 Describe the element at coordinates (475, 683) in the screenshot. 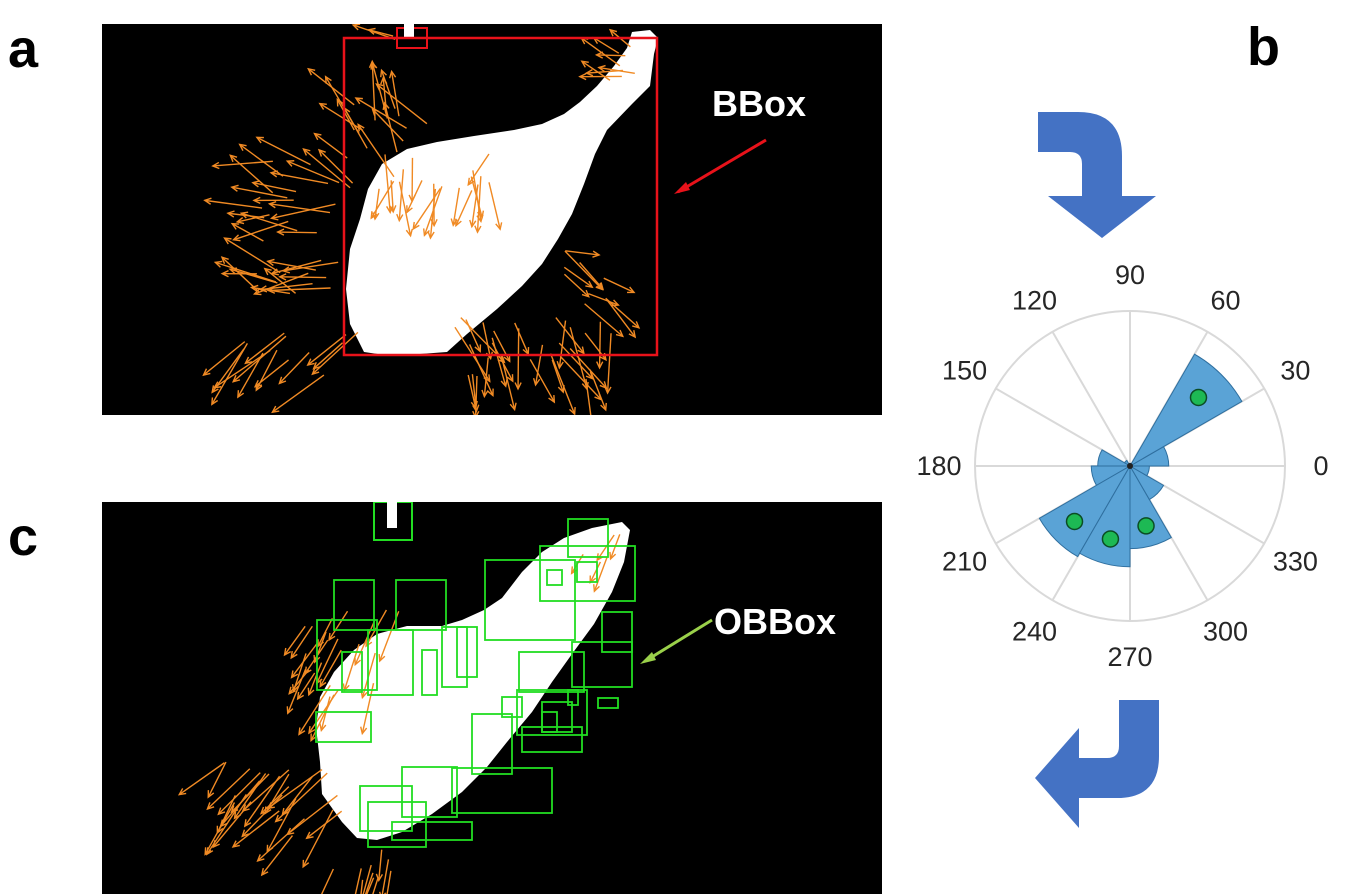

I see `oriented-boxes` at that location.